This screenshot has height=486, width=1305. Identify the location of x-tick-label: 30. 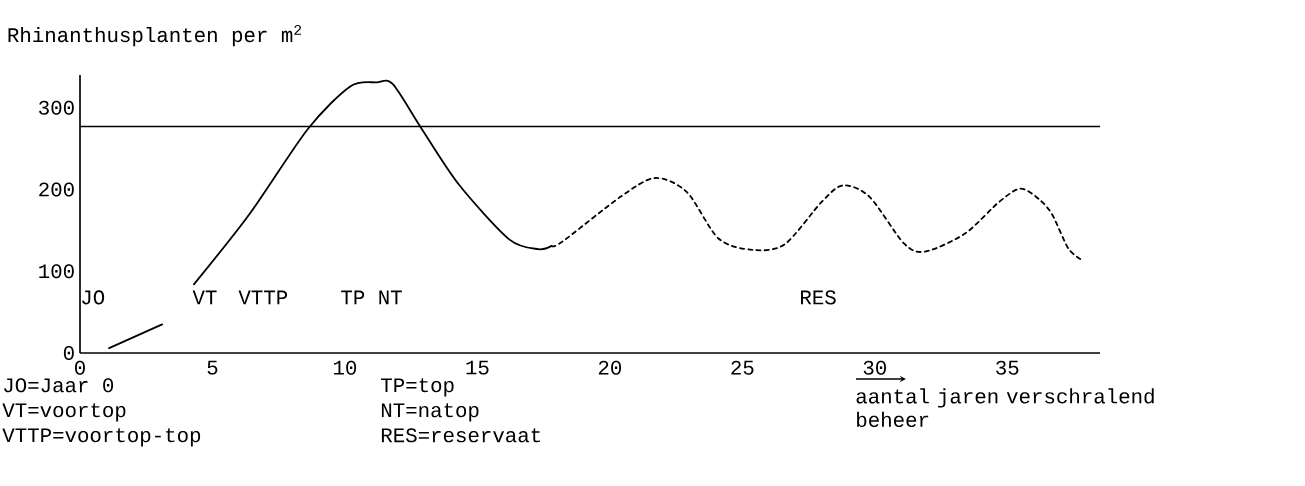
(874, 367).